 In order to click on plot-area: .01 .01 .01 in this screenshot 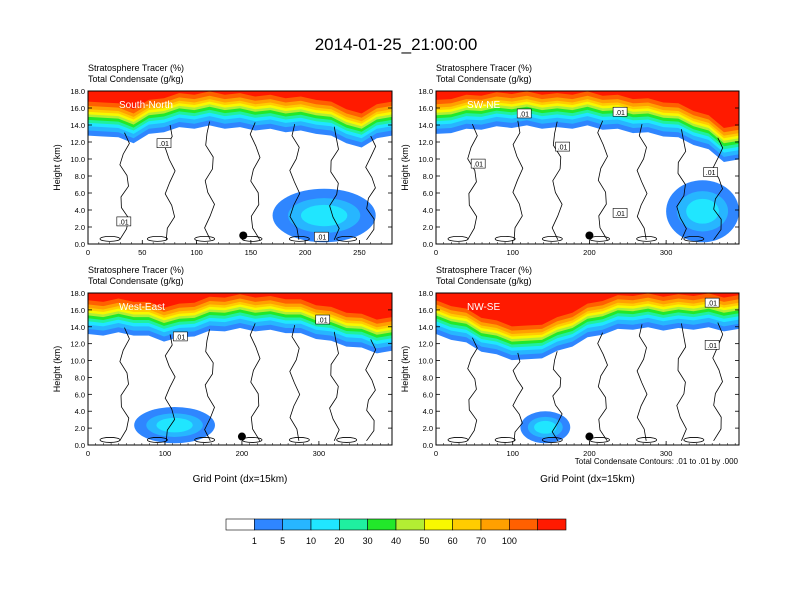, I will do `click(240, 167)`.